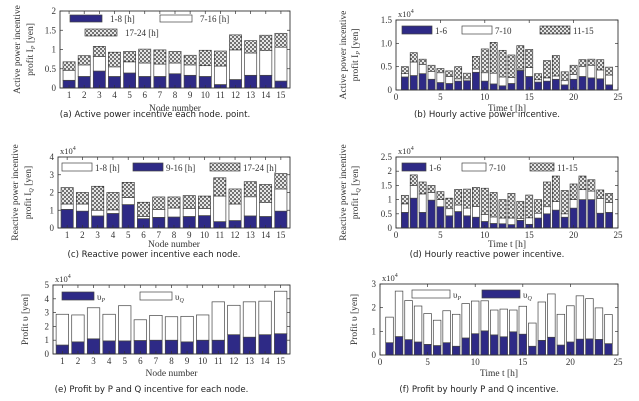 Image resolution: width=639 pixels, height=401 pixels. I want to click on x-tick-label: 15, so click(530, 97).